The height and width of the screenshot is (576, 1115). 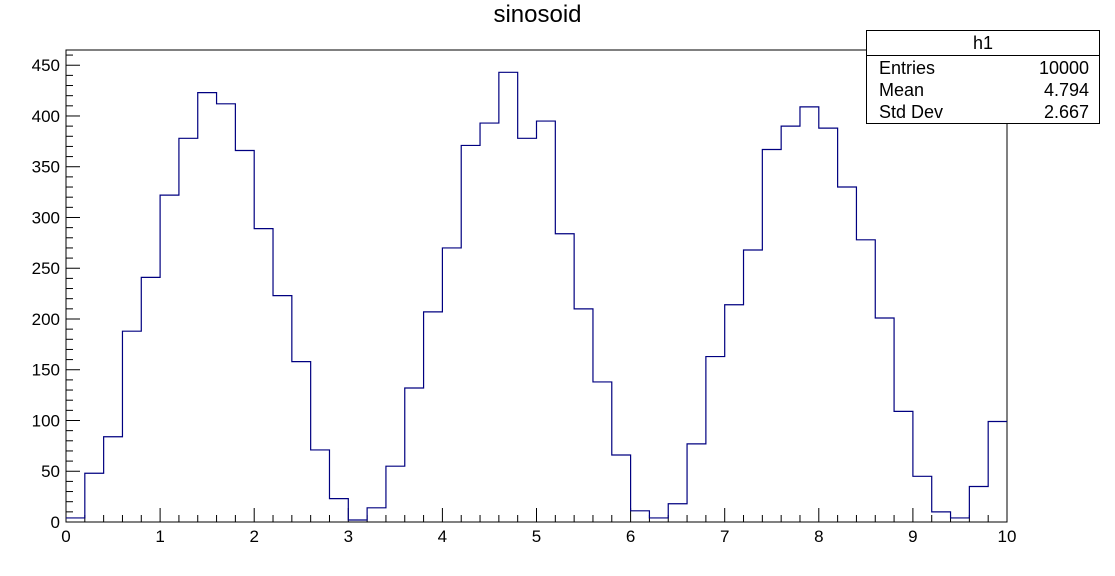 What do you see at coordinates (46, 268) in the screenshot?
I see `y-tick-label: 250` at bounding box center [46, 268].